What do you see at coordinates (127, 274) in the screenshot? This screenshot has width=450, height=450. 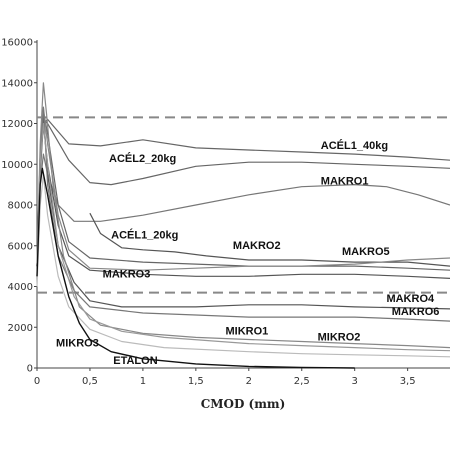 I see `series-label: MAKRO3` at bounding box center [127, 274].